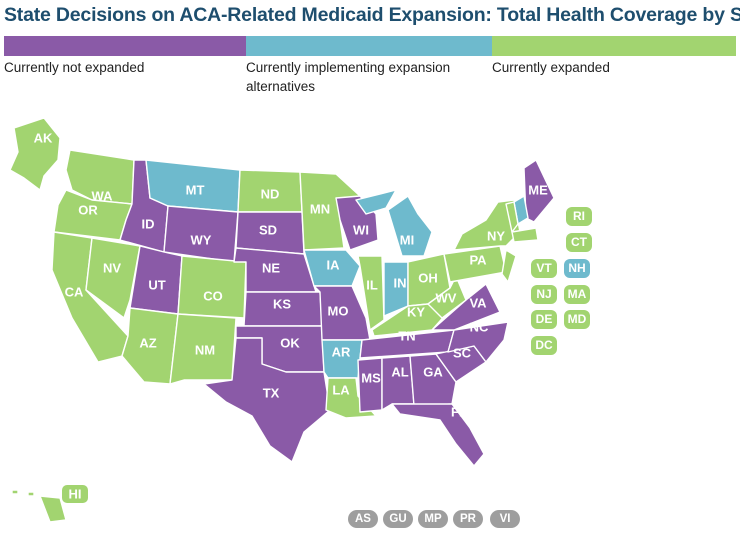 Image resolution: width=740 pixels, height=534 pixels. I want to click on state-tx, so click(267, 400).